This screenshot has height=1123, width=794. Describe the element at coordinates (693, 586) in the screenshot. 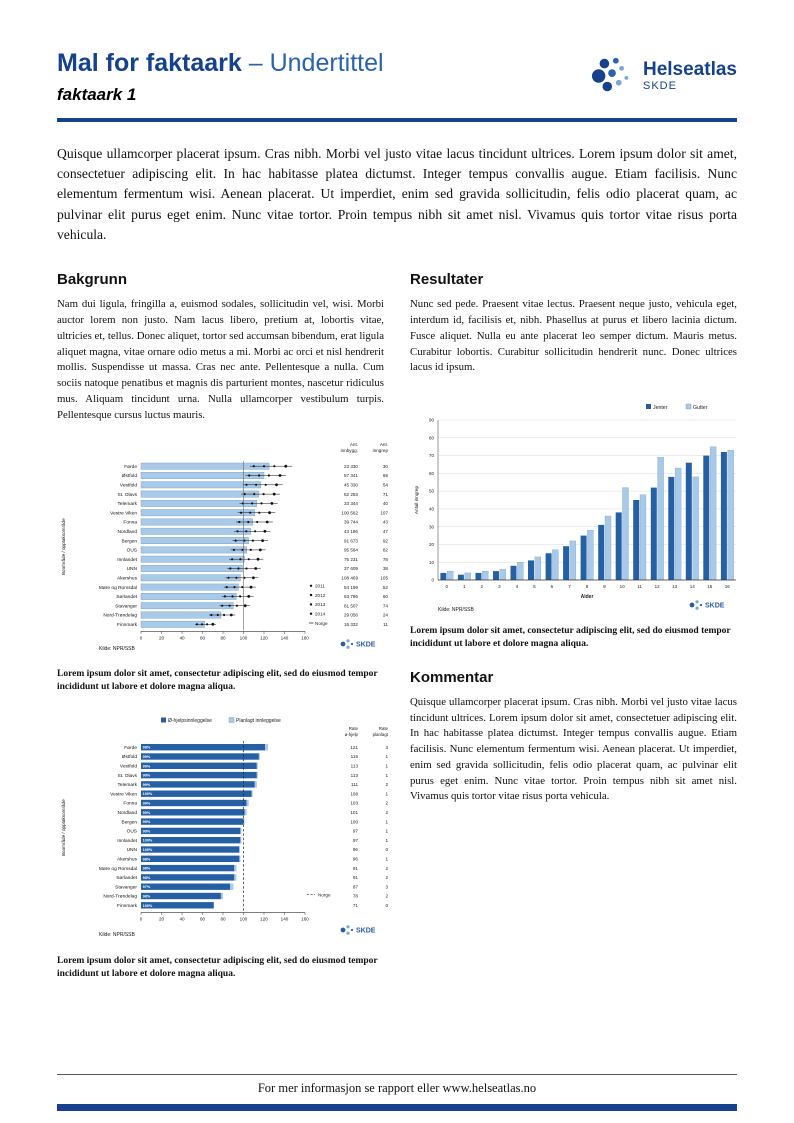

I see `svg-text: 14` at that location.